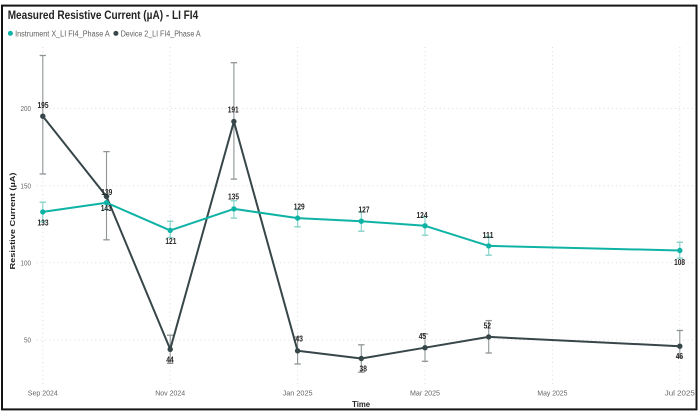 This screenshot has width=700, height=415. Describe the element at coordinates (364, 368) in the screenshot. I see `svg-text: 38` at that location.